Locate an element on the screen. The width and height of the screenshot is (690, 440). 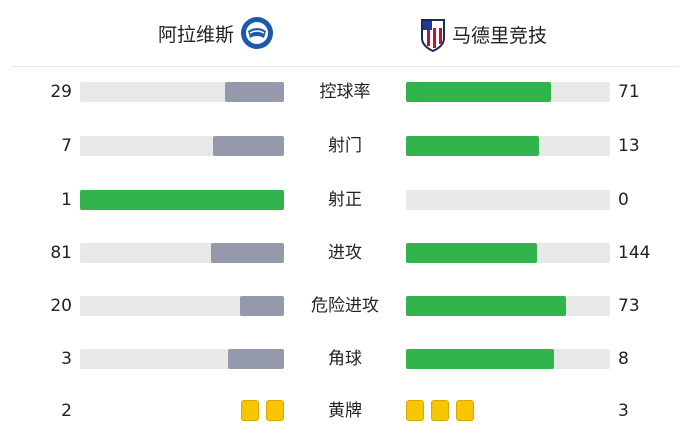
away-value: 13 is located at coordinates (629, 146).